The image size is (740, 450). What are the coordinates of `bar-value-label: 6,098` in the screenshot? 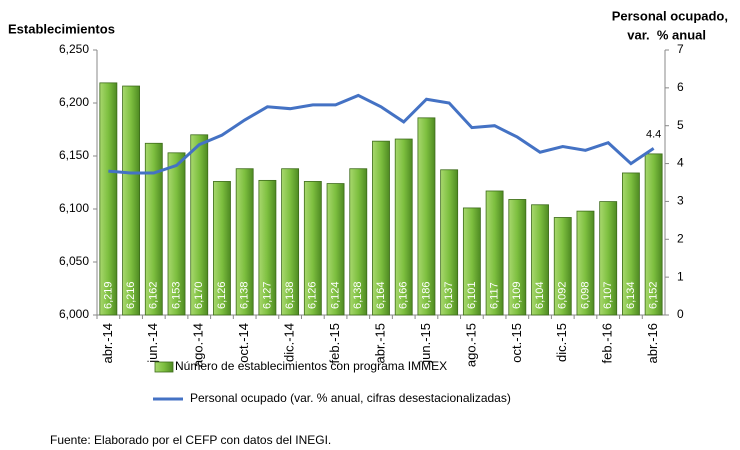 It's located at (585, 295).